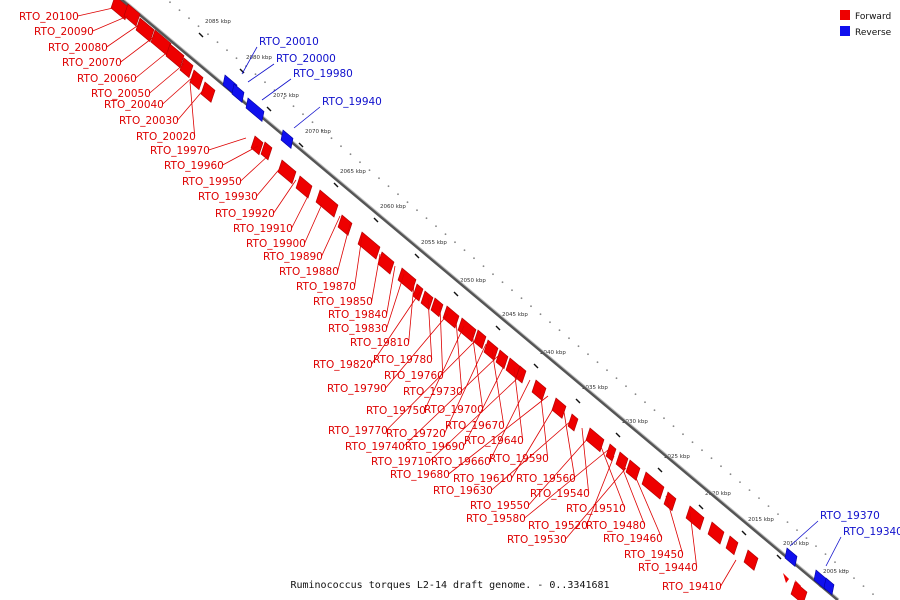 This screenshot has width=900, height=600. Describe the element at coordinates (873, 33) in the screenshot. I see `legend-reverse-label: Reverse` at that location.